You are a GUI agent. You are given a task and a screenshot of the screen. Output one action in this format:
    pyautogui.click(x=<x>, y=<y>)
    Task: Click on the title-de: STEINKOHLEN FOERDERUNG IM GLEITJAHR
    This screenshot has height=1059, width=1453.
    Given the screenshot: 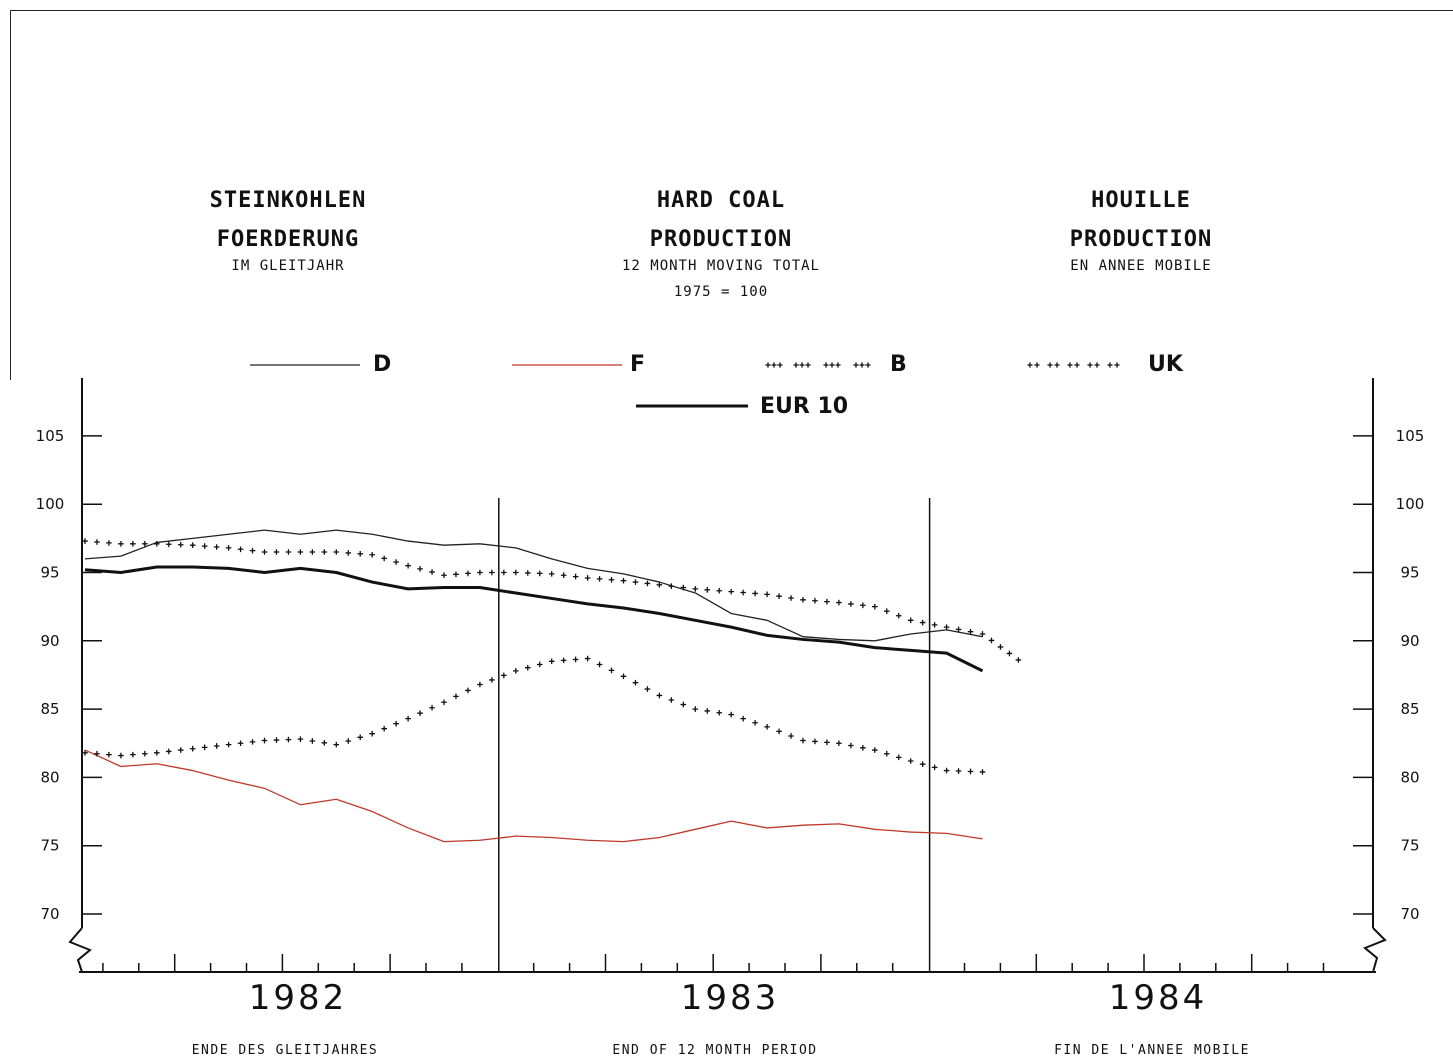 What is the action you would take?
    pyautogui.click(x=288, y=231)
    